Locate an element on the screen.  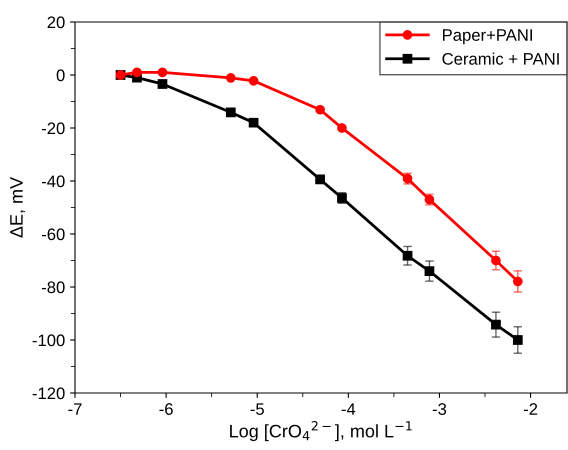
y-axis-title: ΔE, mV is located at coordinates (17, 207).